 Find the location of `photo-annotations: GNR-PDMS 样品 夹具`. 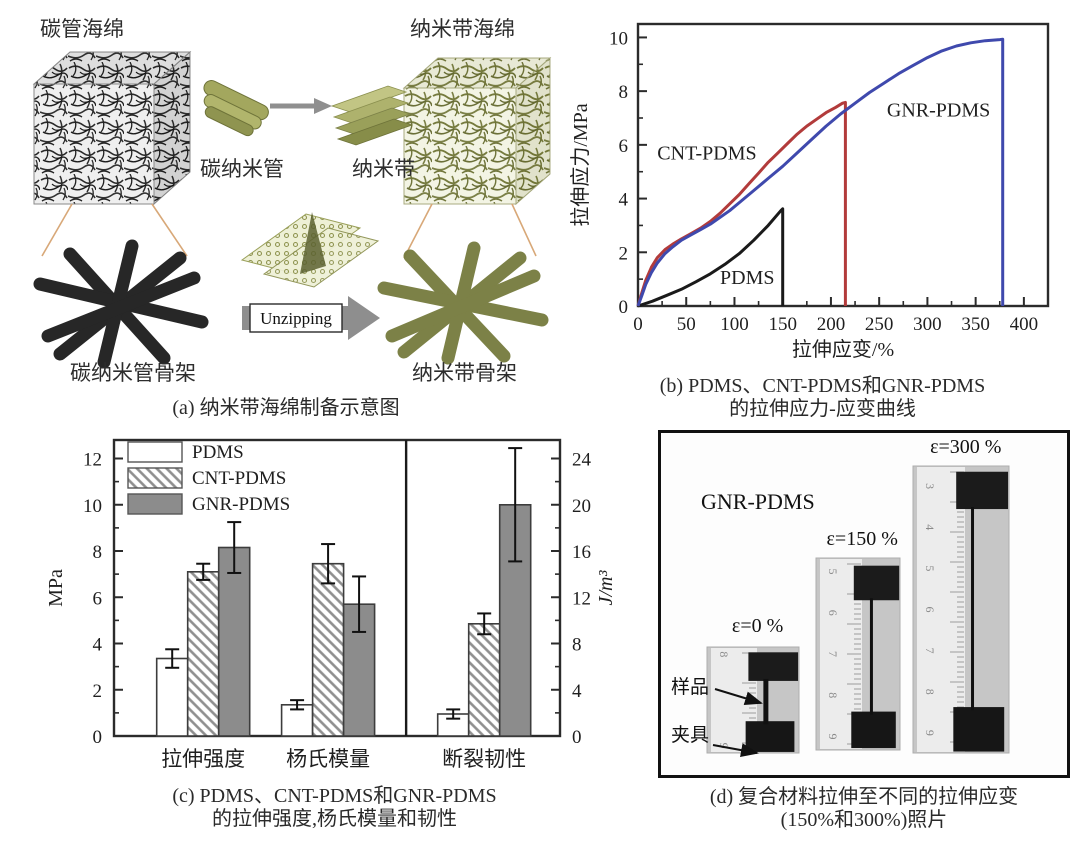

photo-annotations: GNR-PDMS 样品 夹具 is located at coordinates (743, 623).